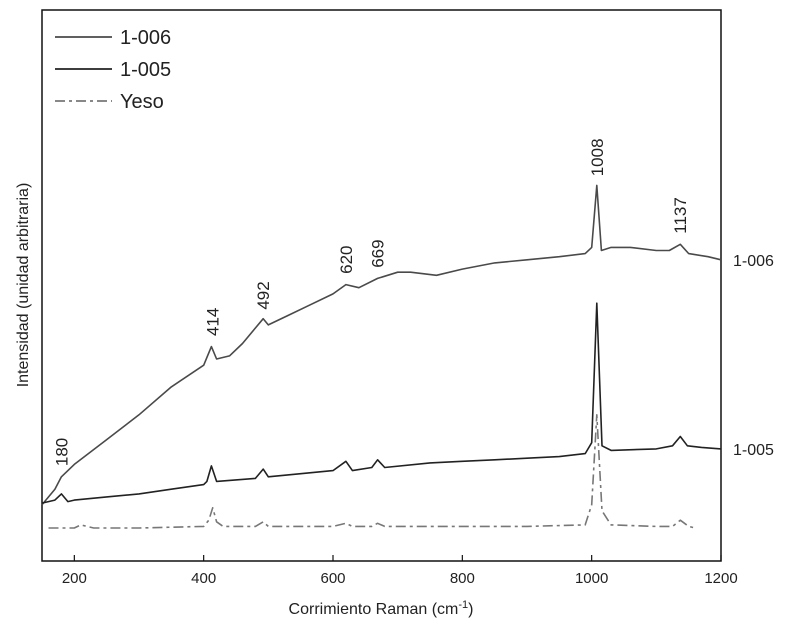  I want to click on x-tick-label-1200: 1200, so click(720, 578).